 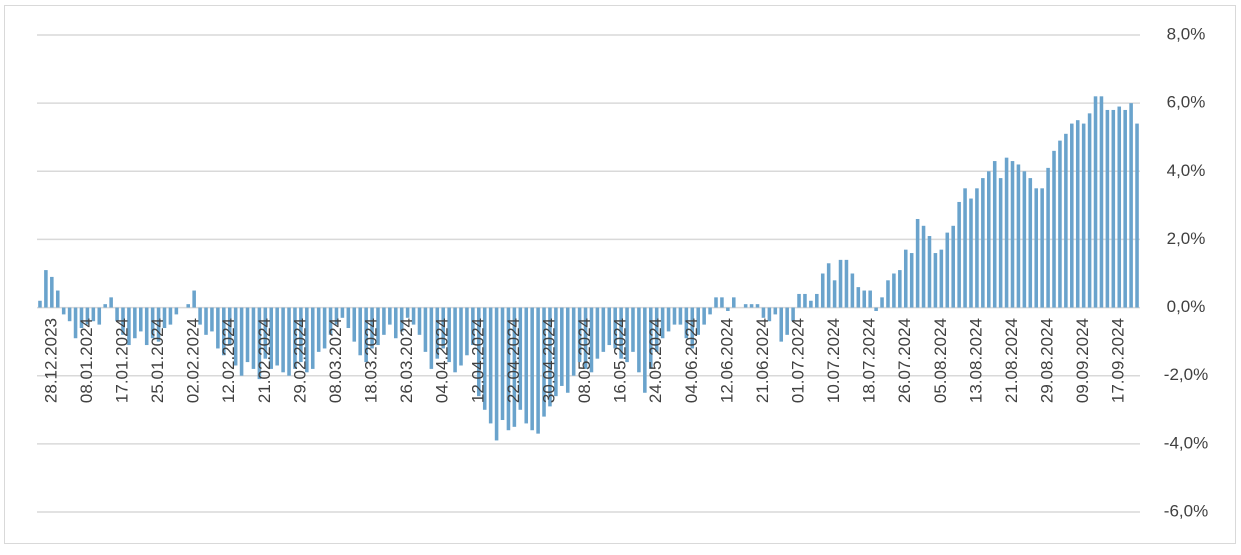 I want to click on x-tick-label: 12.04.2024, so click(x=477, y=360).